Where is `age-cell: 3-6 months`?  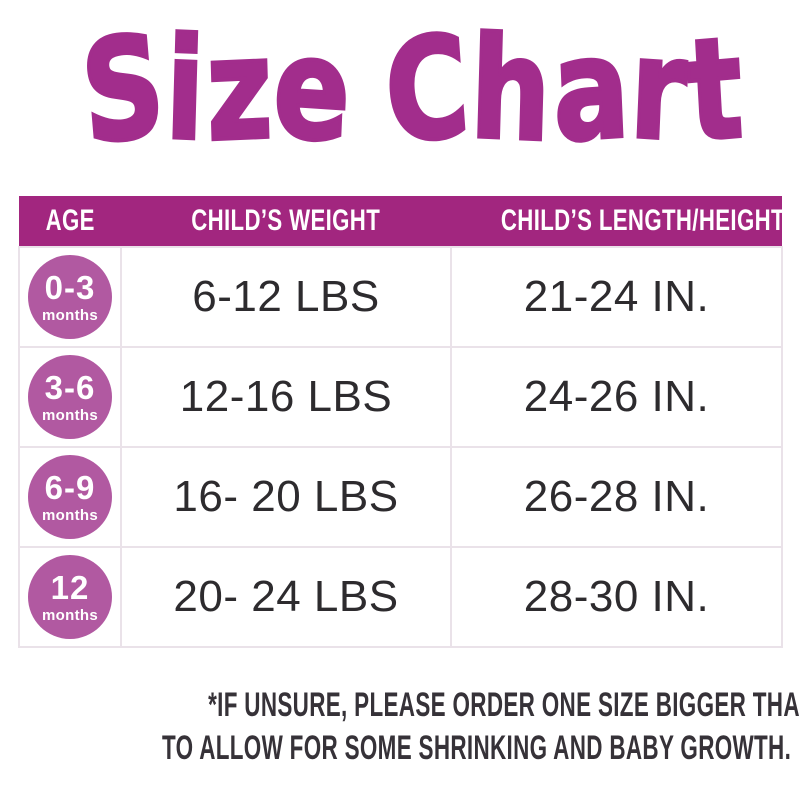 age-cell: 3-6 months is located at coordinates (70, 397).